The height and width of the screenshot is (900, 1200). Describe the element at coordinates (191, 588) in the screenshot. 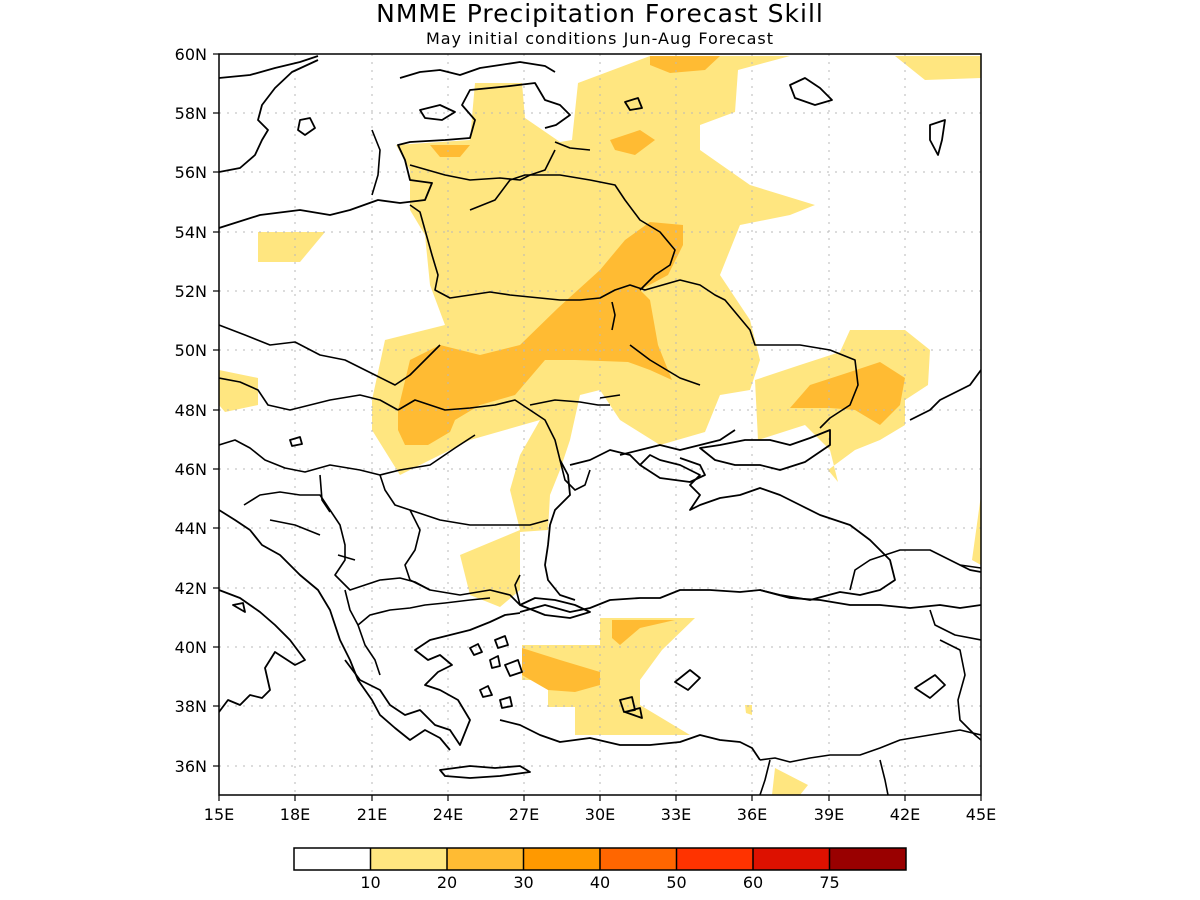

I see `lat-label: 42N` at that location.